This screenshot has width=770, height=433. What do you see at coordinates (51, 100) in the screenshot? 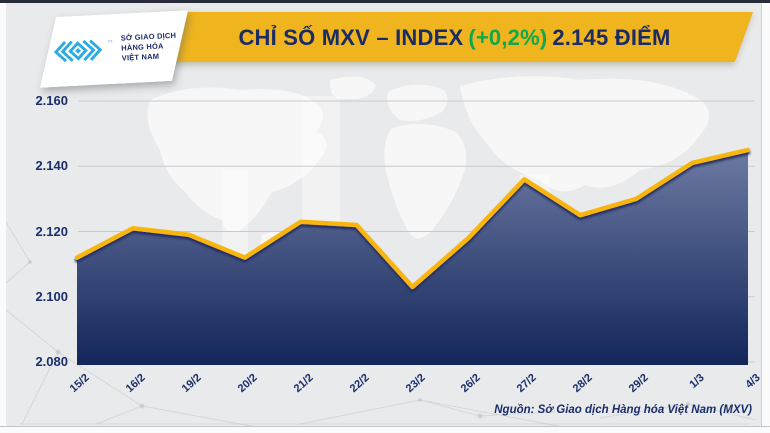
I see `y-tick-label: 2.160` at bounding box center [51, 100].